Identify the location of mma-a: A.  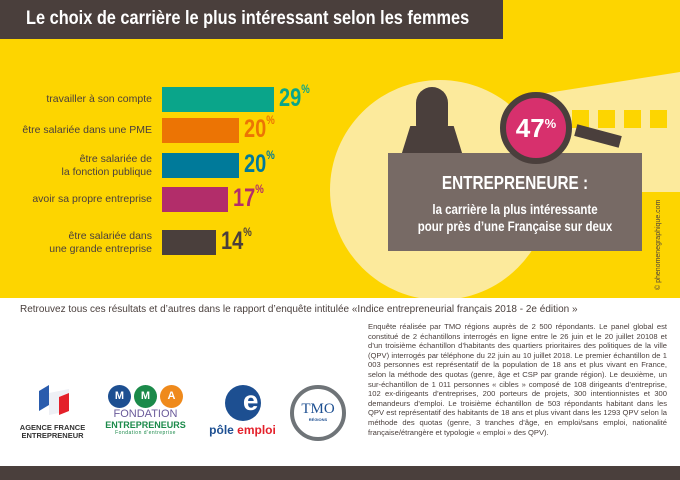
(171, 396).